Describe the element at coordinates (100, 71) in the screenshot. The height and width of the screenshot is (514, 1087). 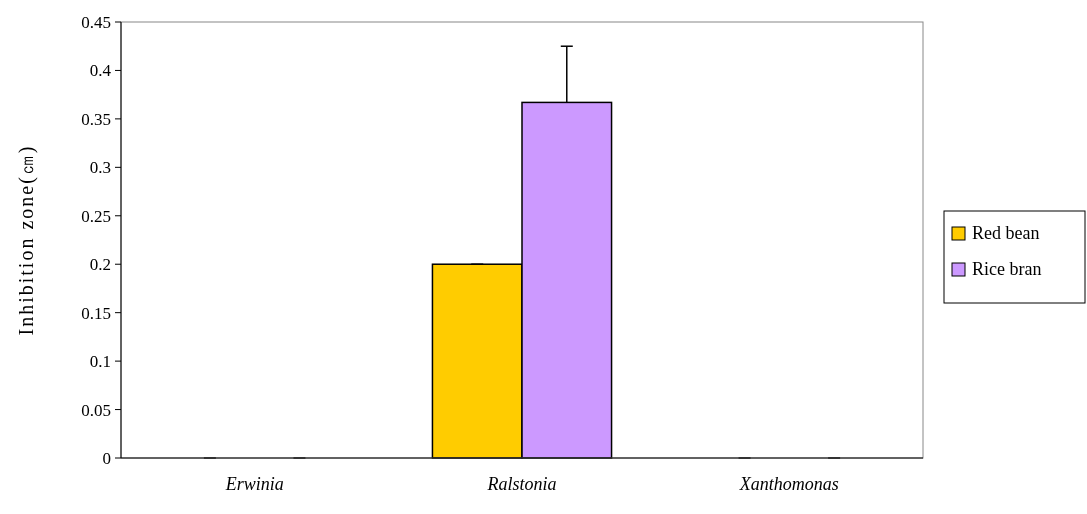
I see `y-tick-label: 0.4` at that location.